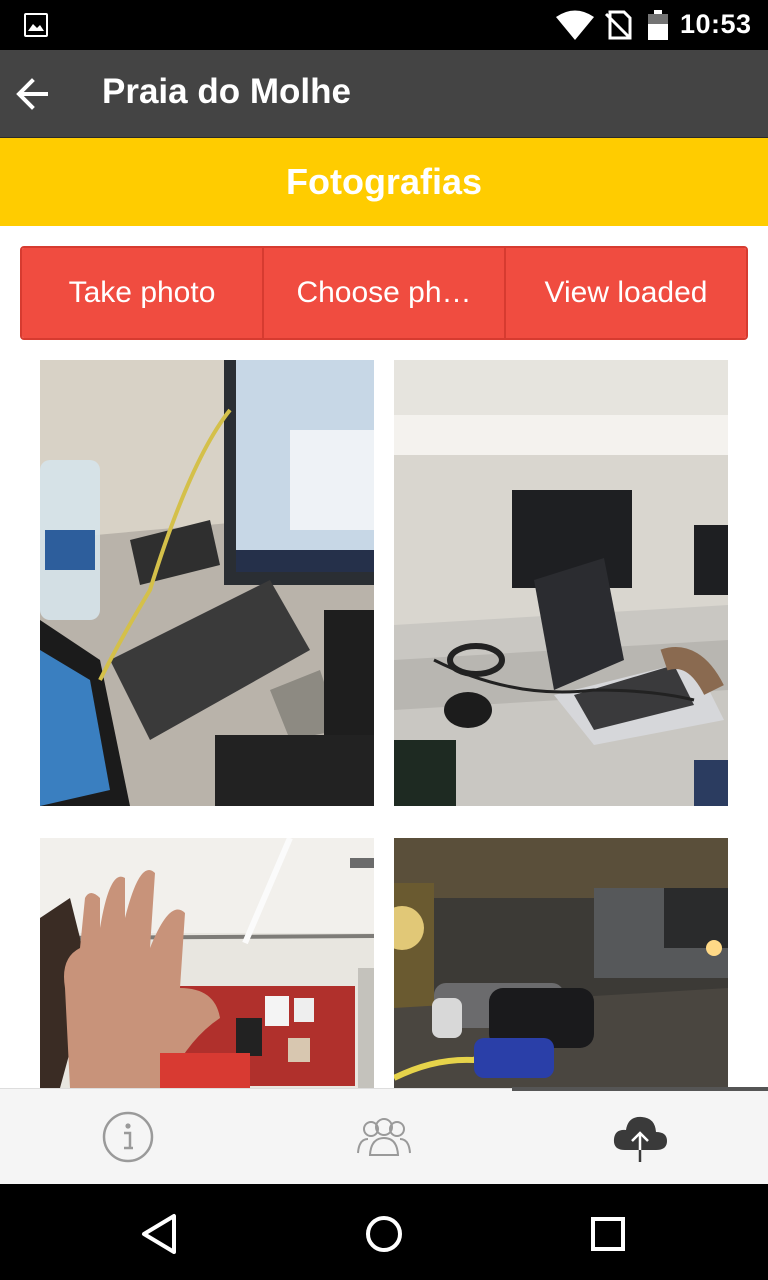 The height and width of the screenshot is (1280, 768). I want to click on view-loaded-button: View loaded, so click(625, 293).